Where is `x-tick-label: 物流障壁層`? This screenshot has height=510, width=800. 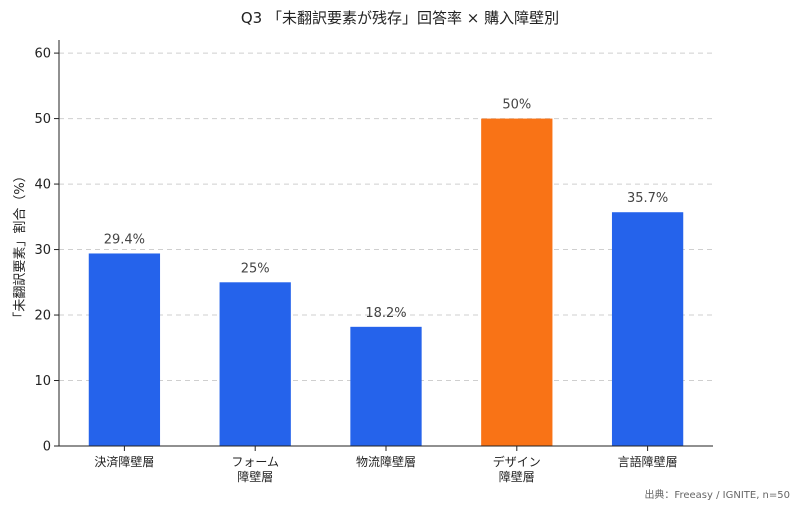 x-tick-label: 物流障壁層 is located at coordinates (386, 461).